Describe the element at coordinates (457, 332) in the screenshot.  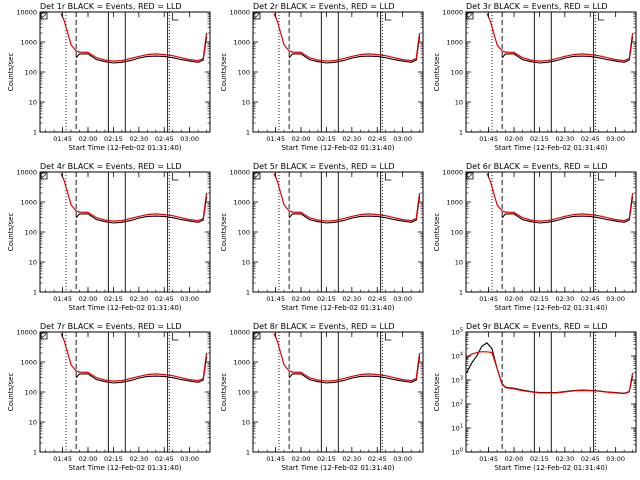
I see `y-tick-label: 10⁵` at that location.